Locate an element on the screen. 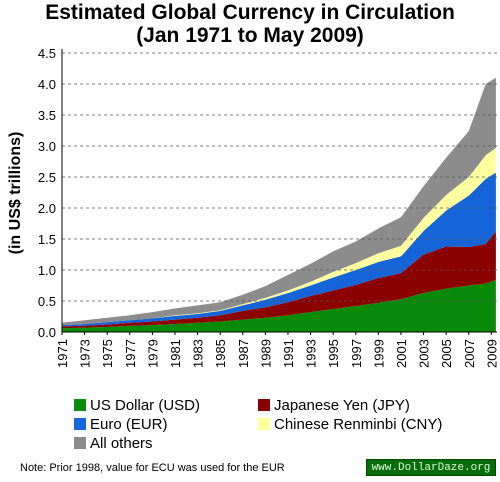 The image size is (500, 482). legend-item-eur: Euro (EUR) is located at coordinates (121, 425).